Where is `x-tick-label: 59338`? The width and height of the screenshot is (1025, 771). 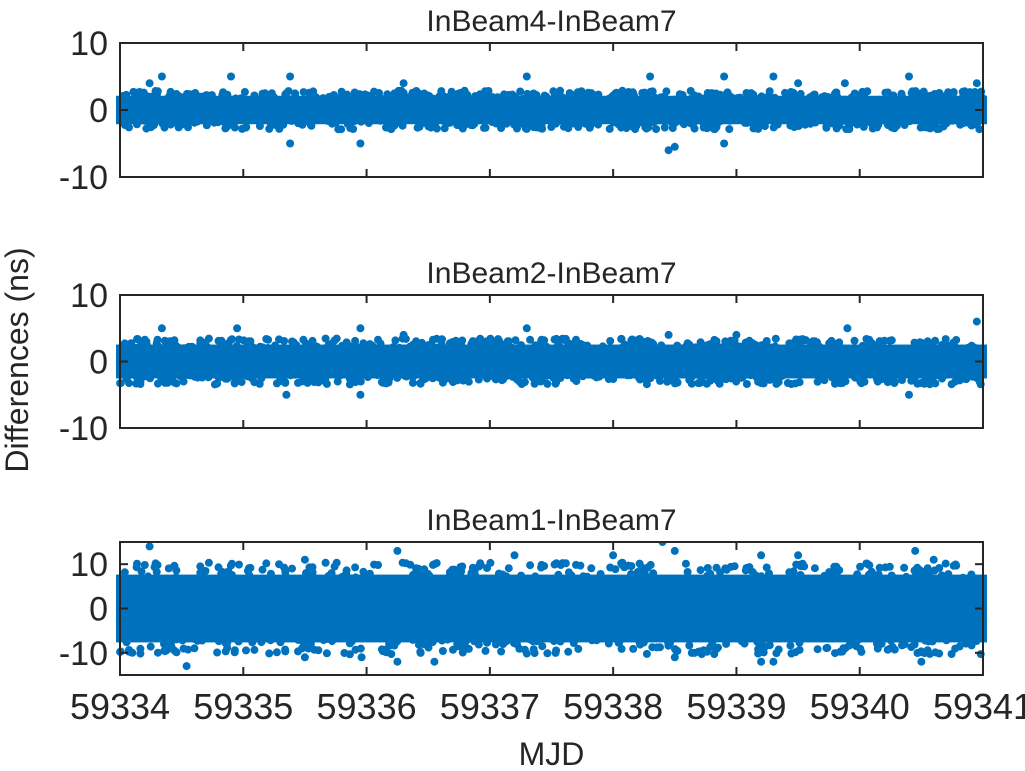
x-tick-label: 59338 is located at coordinates (613, 706).